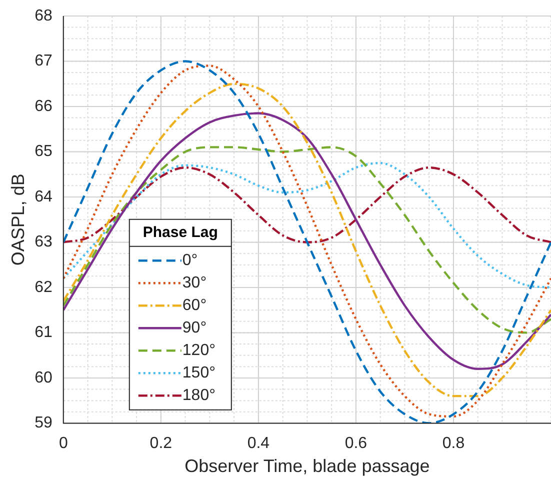 The height and width of the screenshot is (486, 551). What do you see at coordinates (453, 443) in the screenshot?
I see `x-tick-label: 0.8` at bounding box center [453, 443].